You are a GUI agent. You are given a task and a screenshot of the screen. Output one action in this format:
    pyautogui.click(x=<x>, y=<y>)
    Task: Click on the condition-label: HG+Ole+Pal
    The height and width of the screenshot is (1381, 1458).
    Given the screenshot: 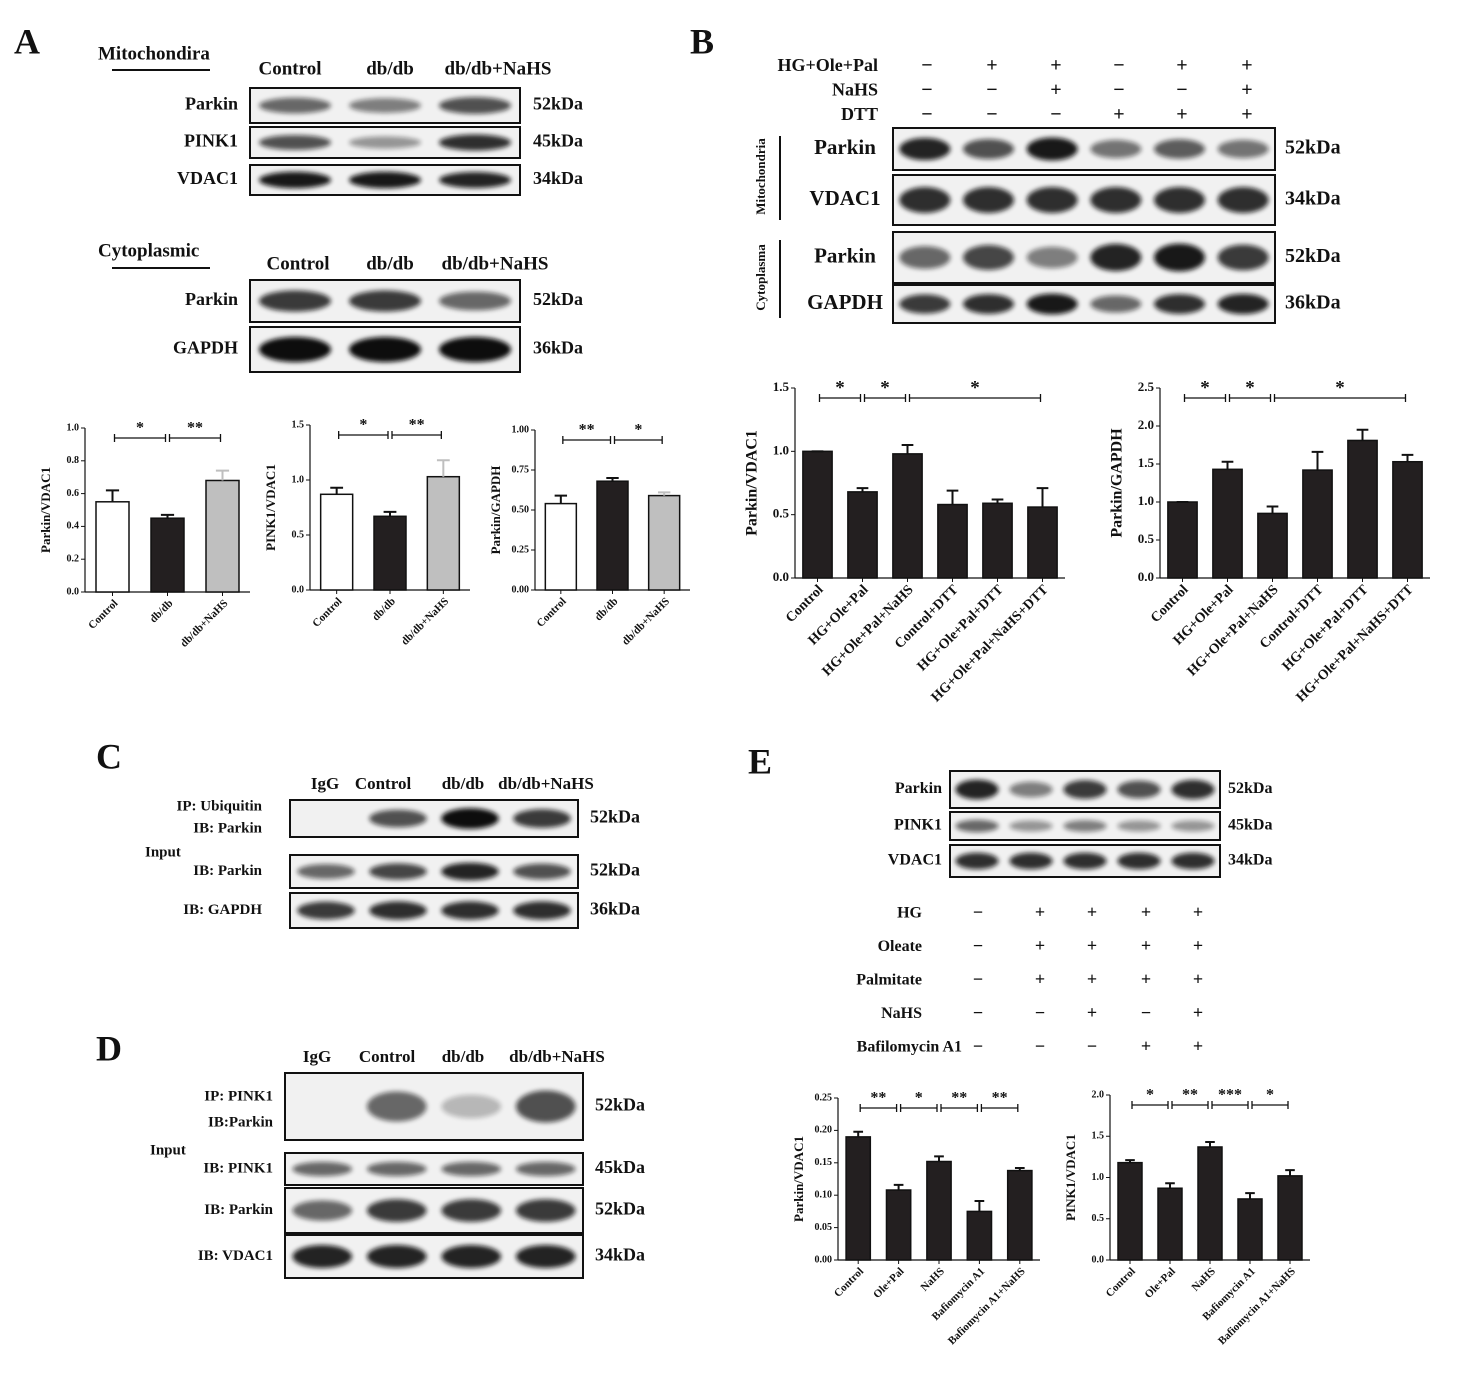 What is the action you would take?
    pyautogui.click(x=827, y=65)
    